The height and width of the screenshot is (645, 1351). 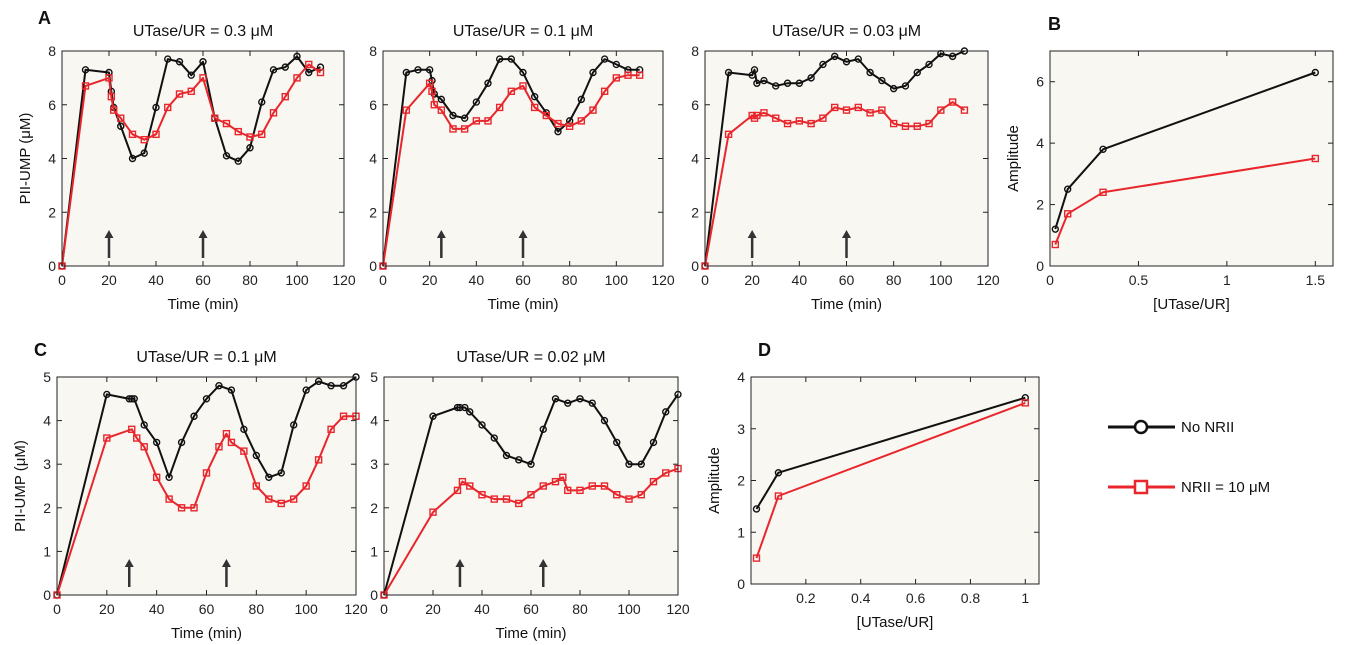 I want to click on data-point-no-nrii-b, so click(x=1055, y=229).